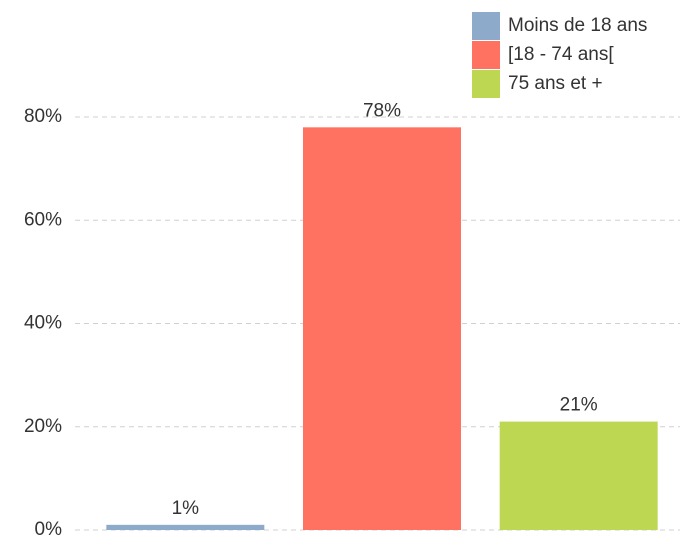 Image resolution: width=698 pixels, height=538 pixels. Describe the element at coordinates (43, 219) in the screenshot. I see `y-tick-label: 60%` at that location.